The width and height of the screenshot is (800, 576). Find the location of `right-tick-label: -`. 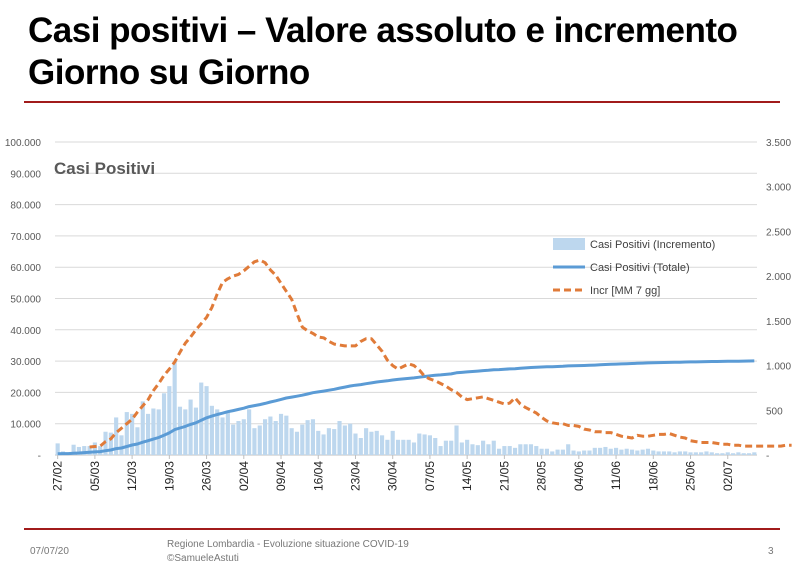

right-tick-label: - is located at coordinates (767, 456).